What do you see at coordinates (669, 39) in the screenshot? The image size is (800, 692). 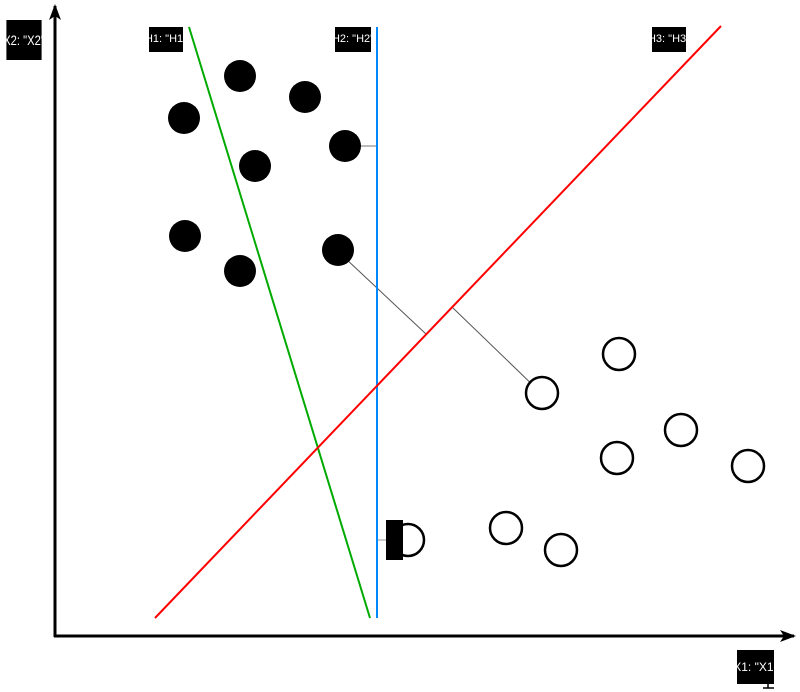 I see `hyperplane-label-h3: H3: "H3"` at bounding box center [669, 39].